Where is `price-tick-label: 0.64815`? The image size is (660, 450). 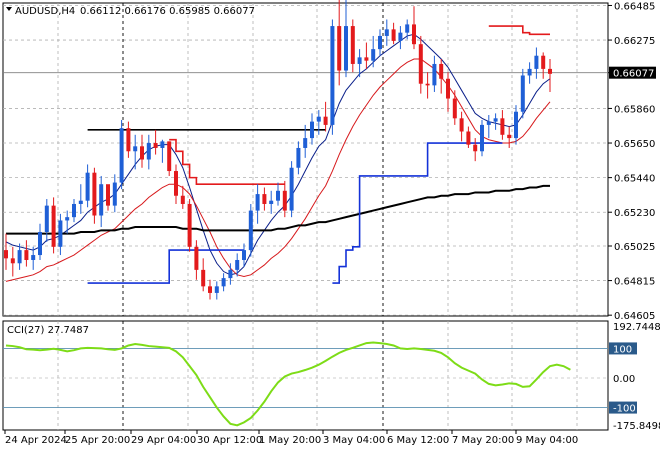
price-tick-label: 0.64815 is located at coordinates (634, 282).